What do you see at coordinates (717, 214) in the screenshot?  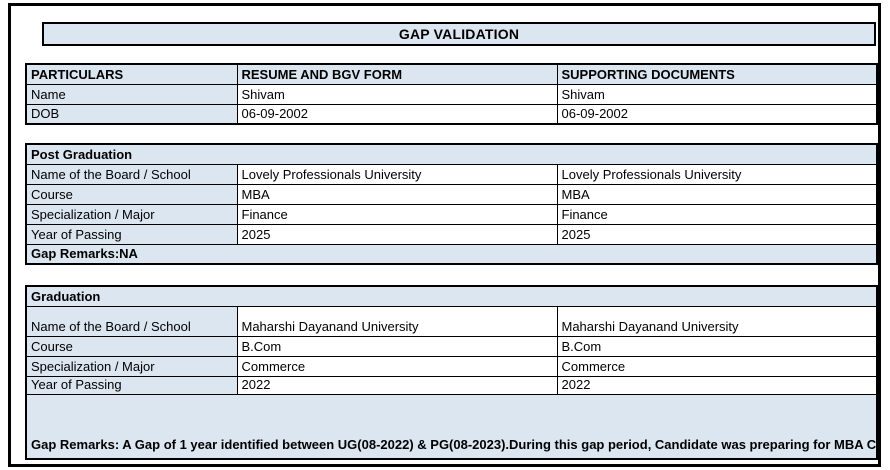 I see `supporting-value-cell: Finance` at bounding box center [717, 214].